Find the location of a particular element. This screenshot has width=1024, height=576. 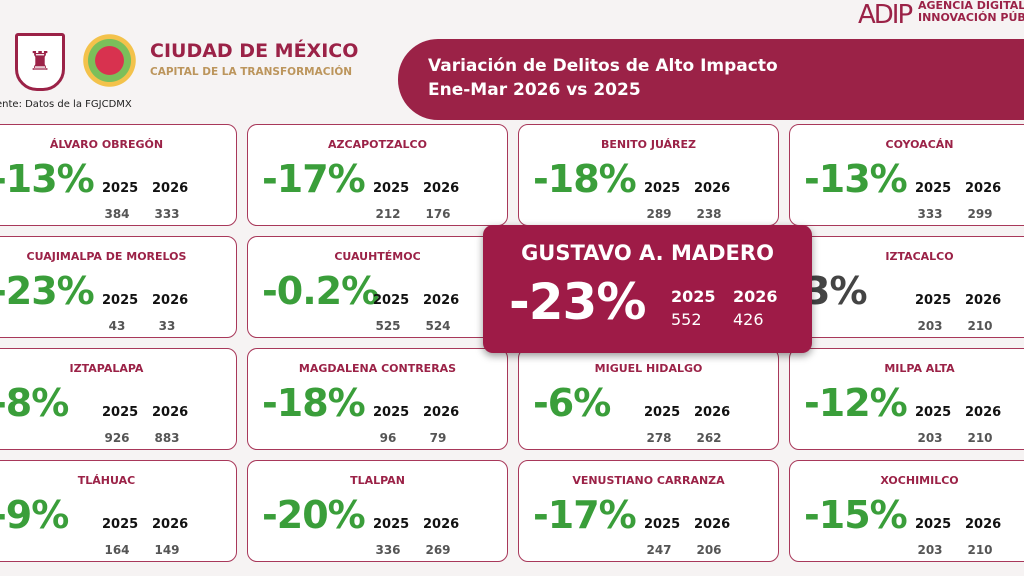

value-2025: 43 is located at coordinates (117, 326).